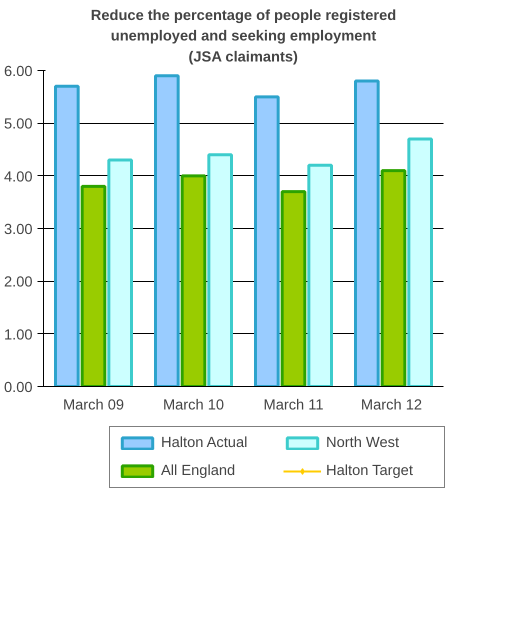 The width and height of the screenshot is (509, 619). I want to click on x-tick-label: March 10, so click(193, 406).